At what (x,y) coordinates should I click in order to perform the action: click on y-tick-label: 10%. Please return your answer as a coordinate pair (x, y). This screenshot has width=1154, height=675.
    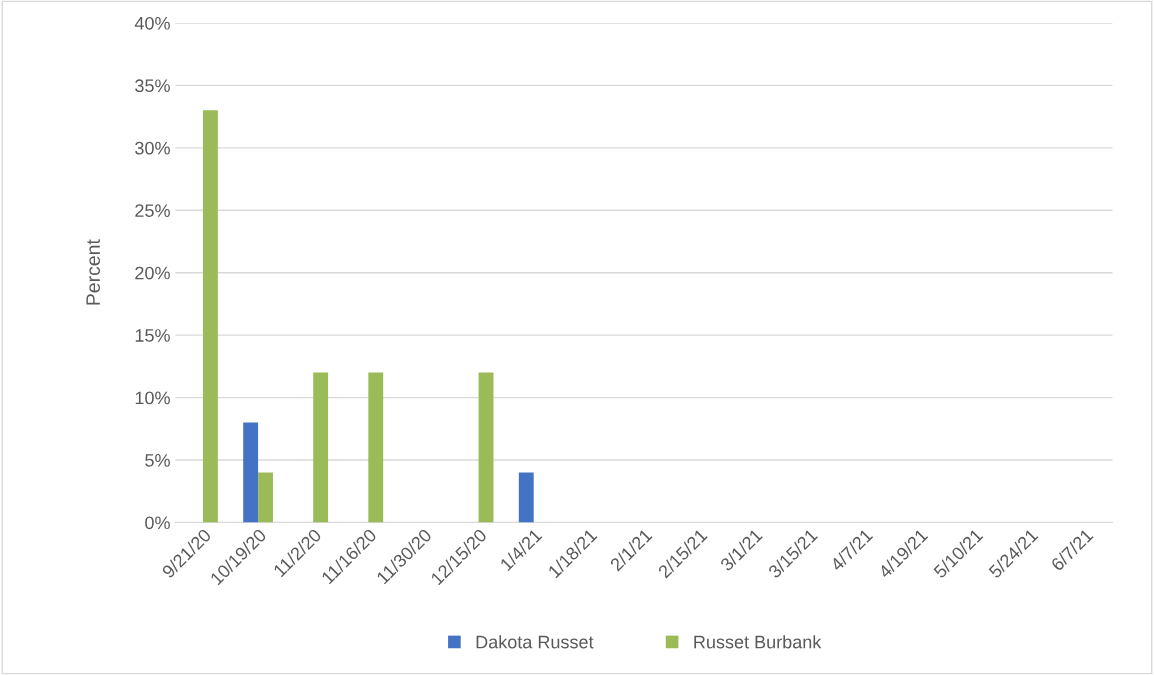
    Looking at the image, I should click on (152, 398).